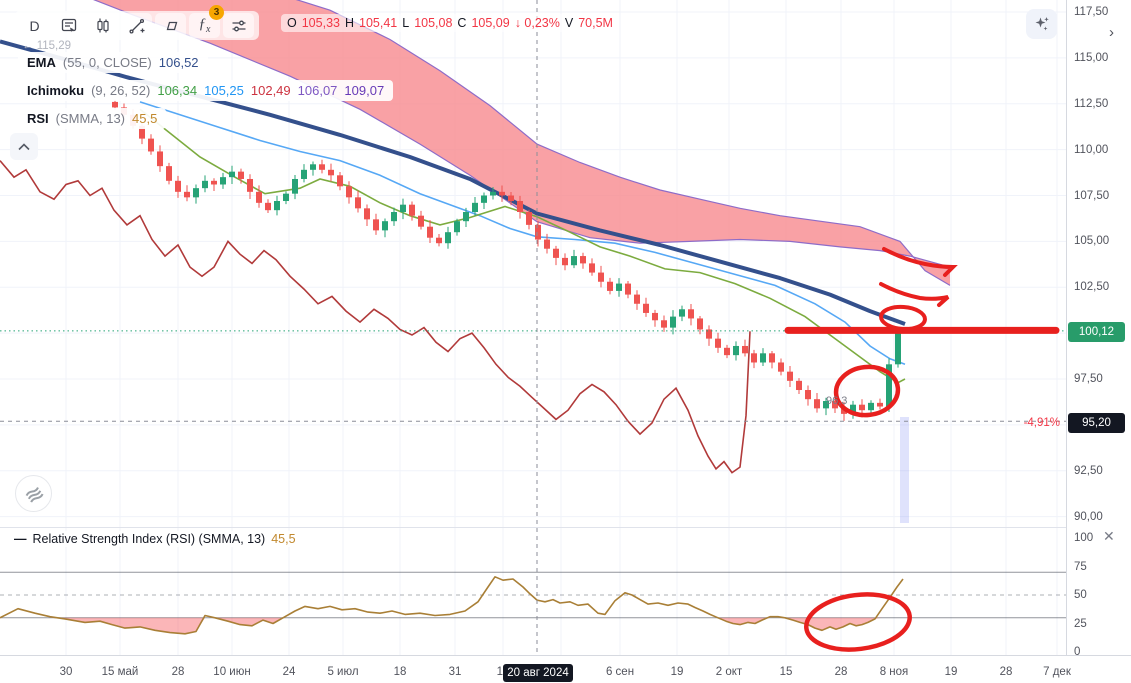 The width and height of the screenshot is (1131, 683). I want to click on ohlc-close-label: C, so click(462, 23).